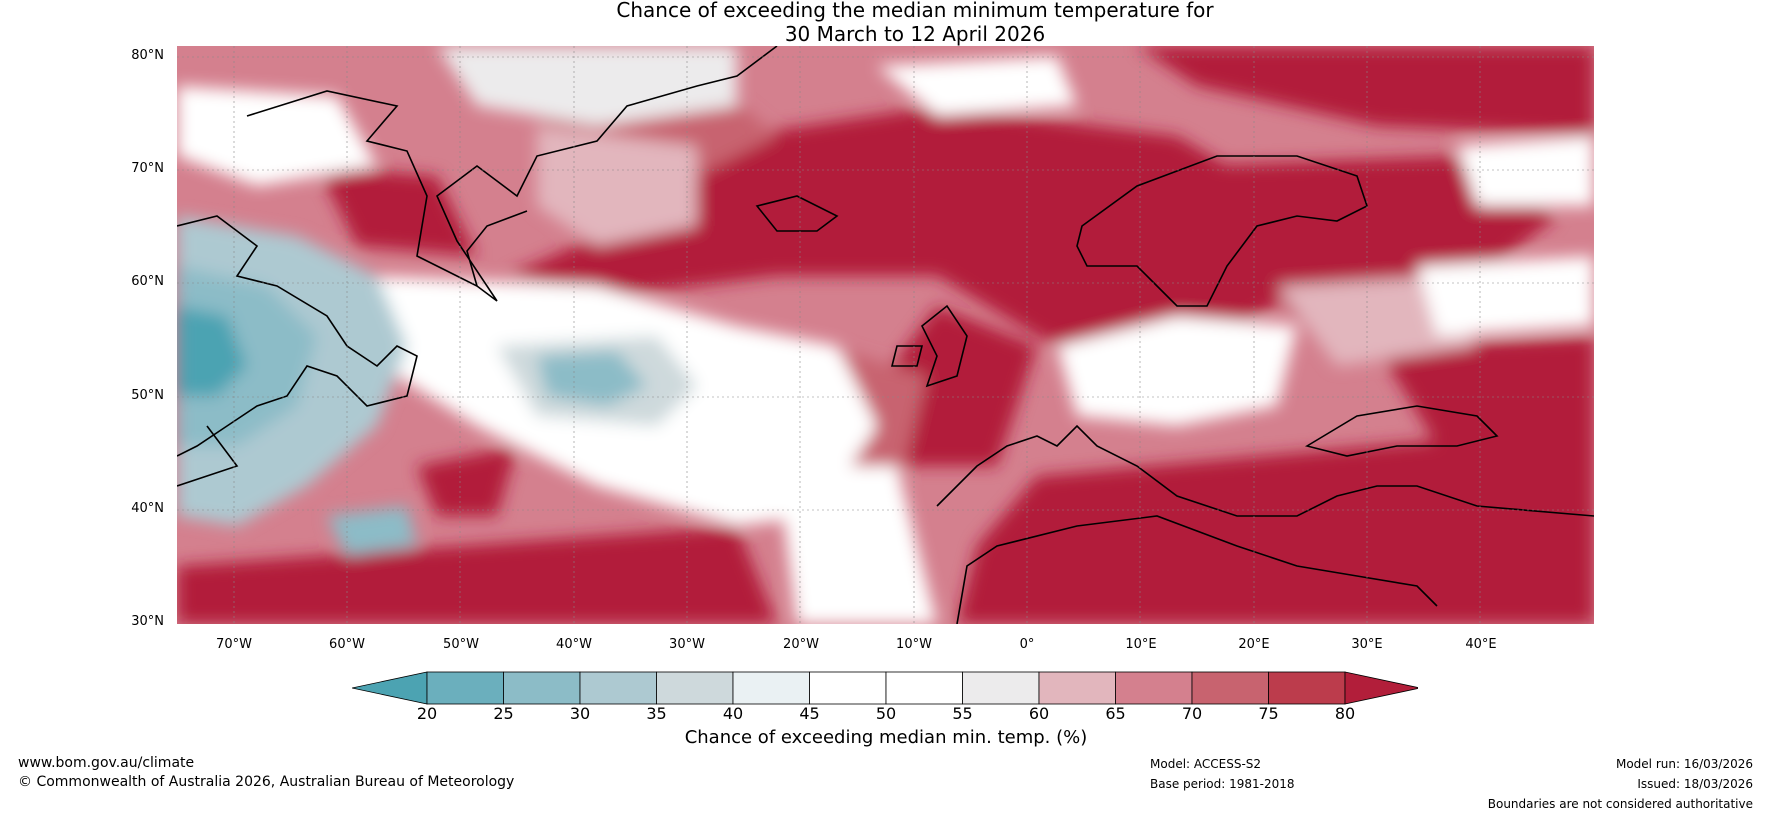 The height and width of the screenshot is (816, 1770). Describe the element at coordinates (1222, 784) in the screenshot. I see `footer-base-period: Base period: 1981-2018` at that location.